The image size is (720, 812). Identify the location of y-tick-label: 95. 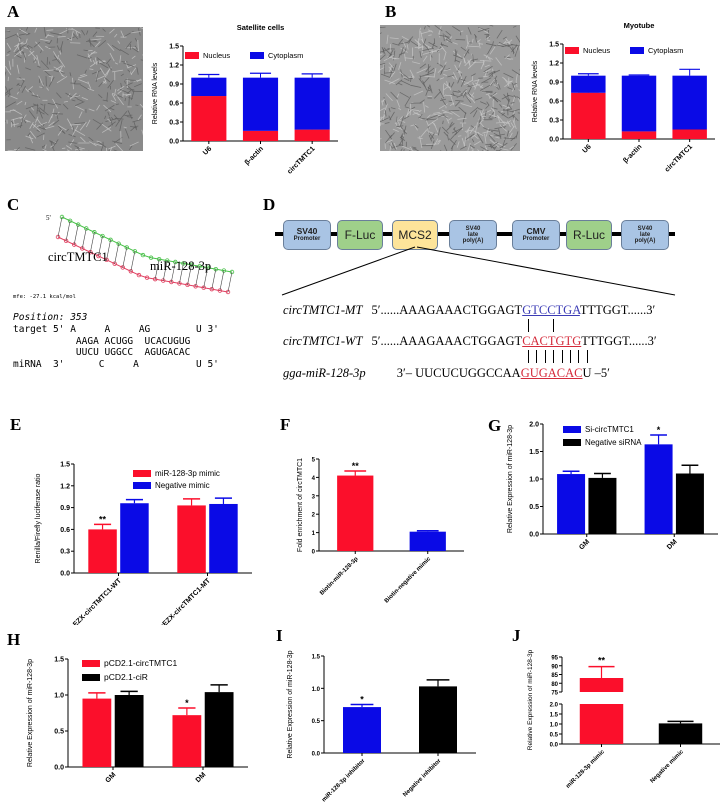
(554, 659).